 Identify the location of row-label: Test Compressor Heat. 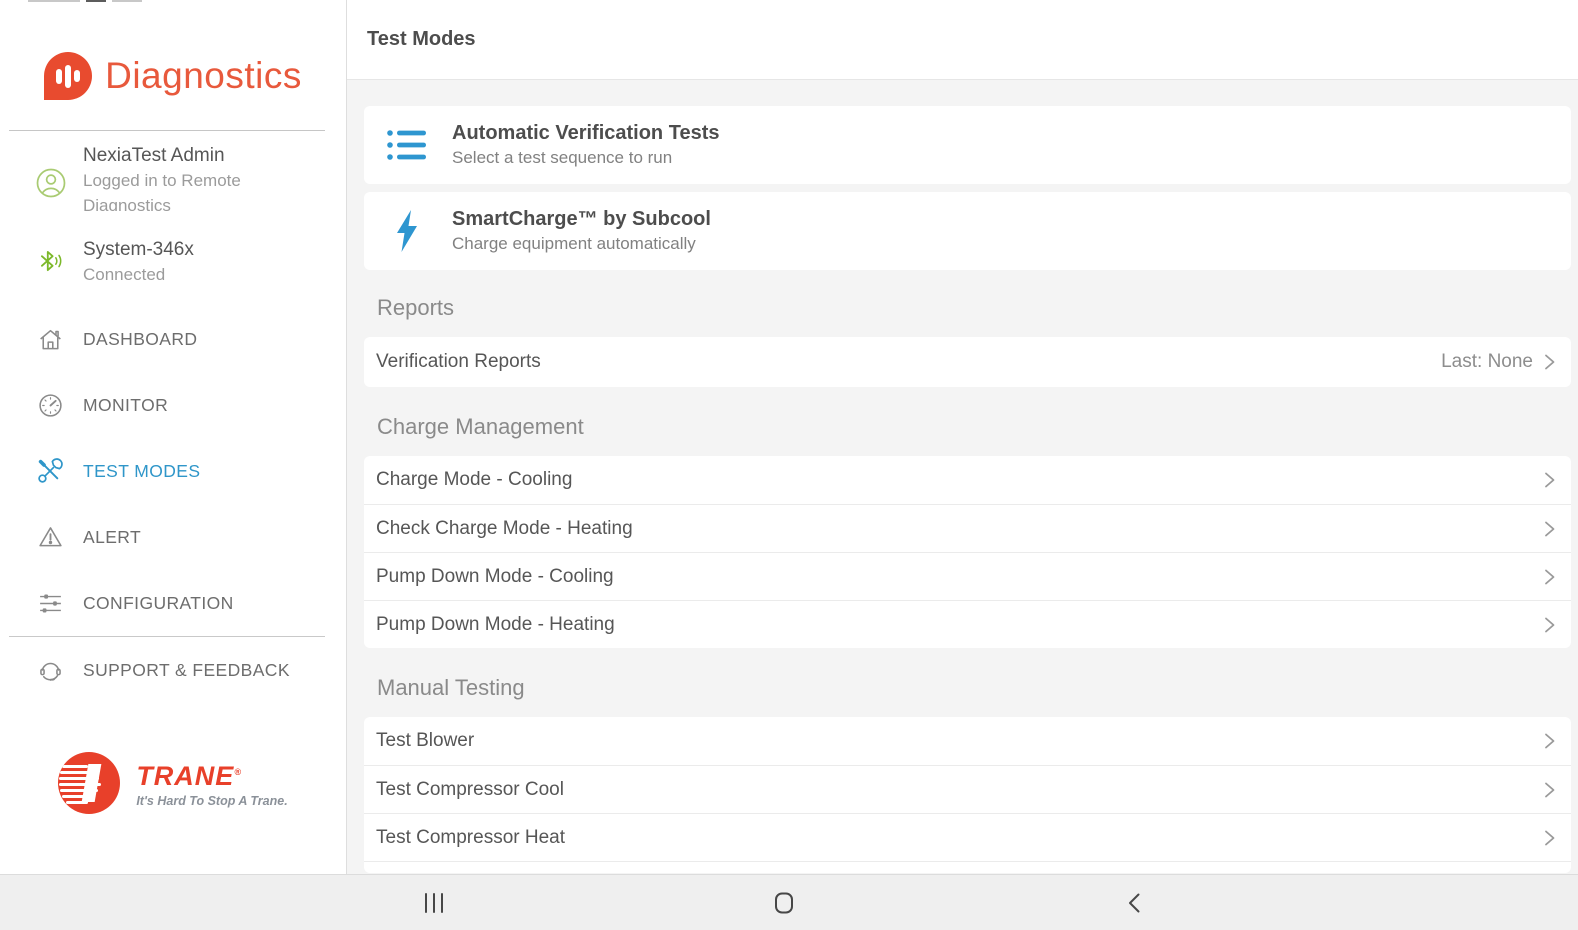
(471, 837).